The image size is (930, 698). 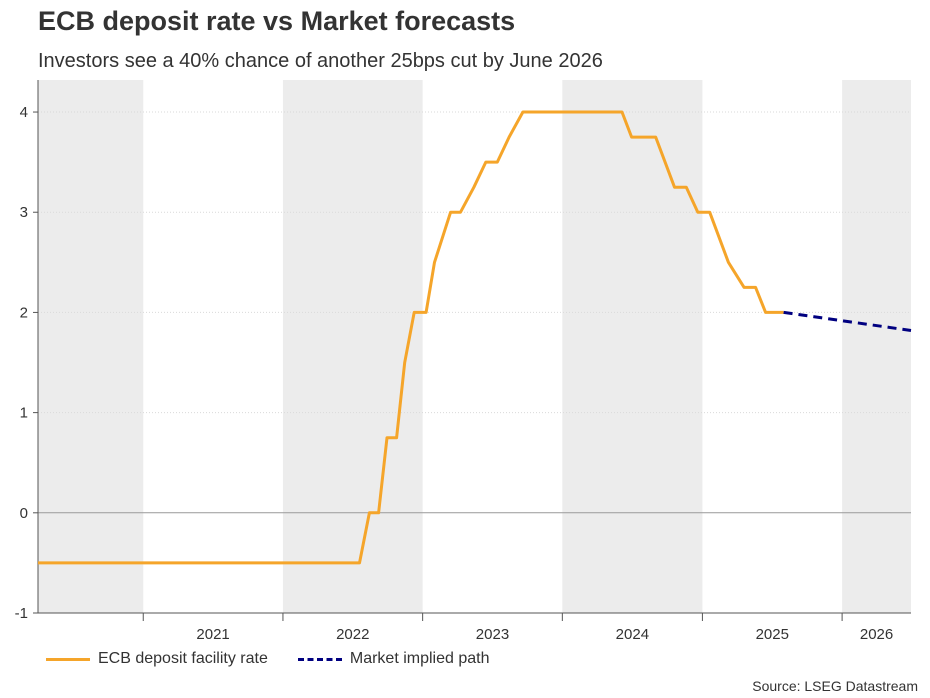 I want to click on x-tick-label: 2022, so click(x=352, y=634).